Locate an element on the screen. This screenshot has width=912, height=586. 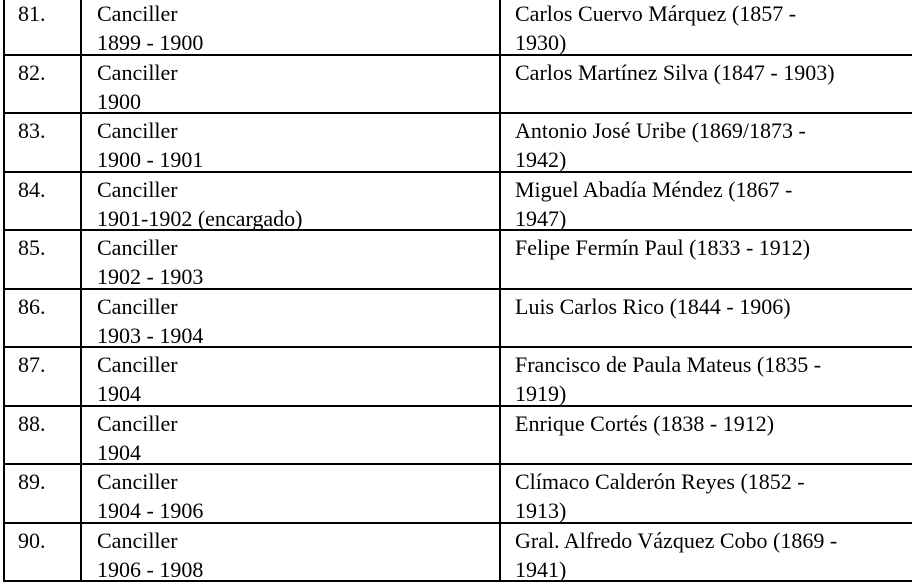
row-number: 82. is located at coordinates (43, 83).